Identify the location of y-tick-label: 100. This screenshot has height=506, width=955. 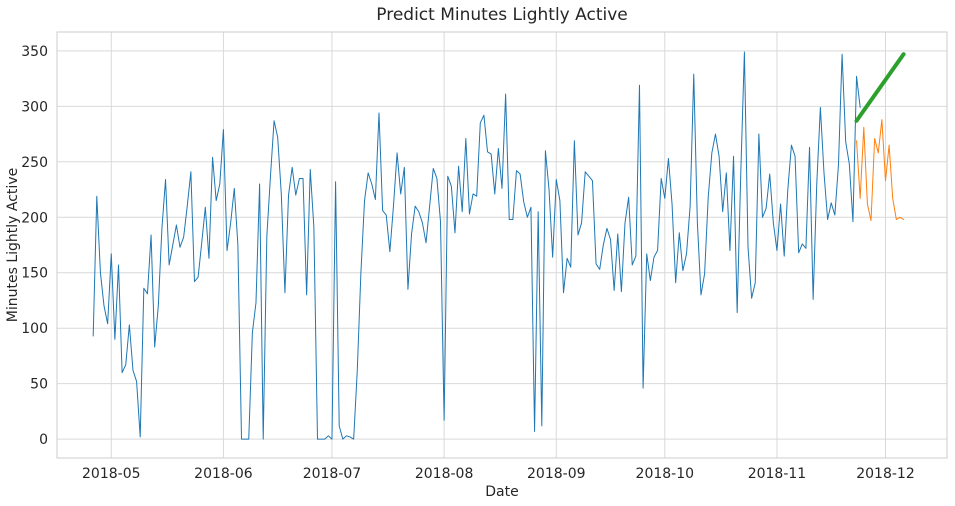
(34, 329).